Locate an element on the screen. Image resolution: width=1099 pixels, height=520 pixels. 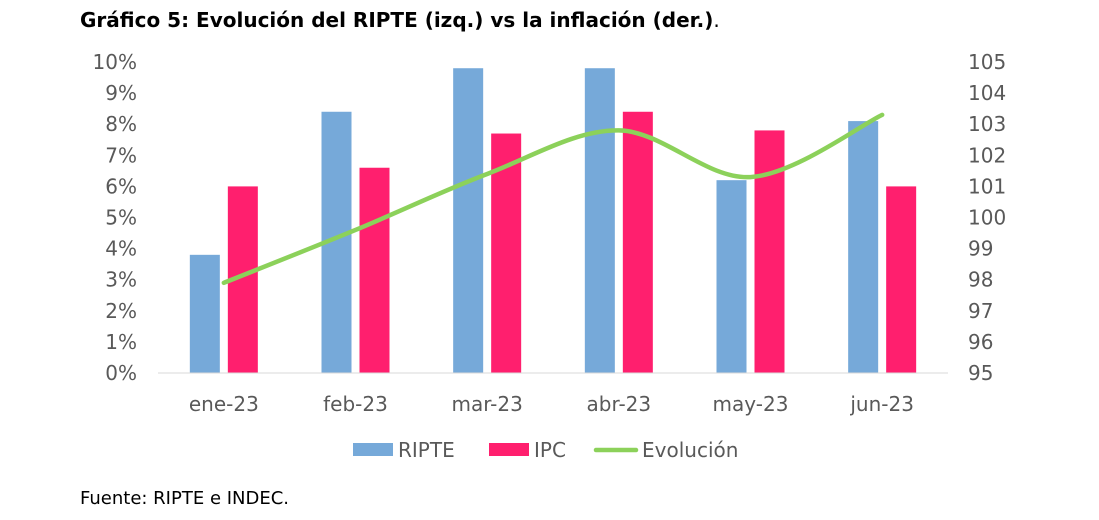
legend: RIPTE IPC Evolución is located at coordinates (545, 450).